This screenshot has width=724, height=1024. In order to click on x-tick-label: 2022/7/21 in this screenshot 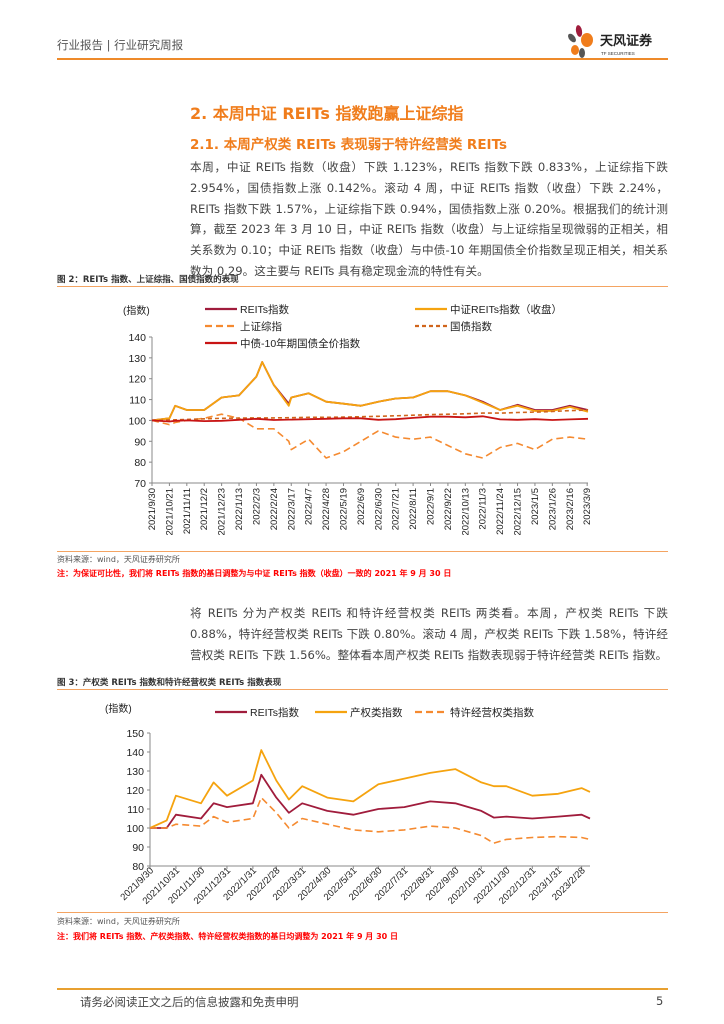, I will do `click(396, 509)`.